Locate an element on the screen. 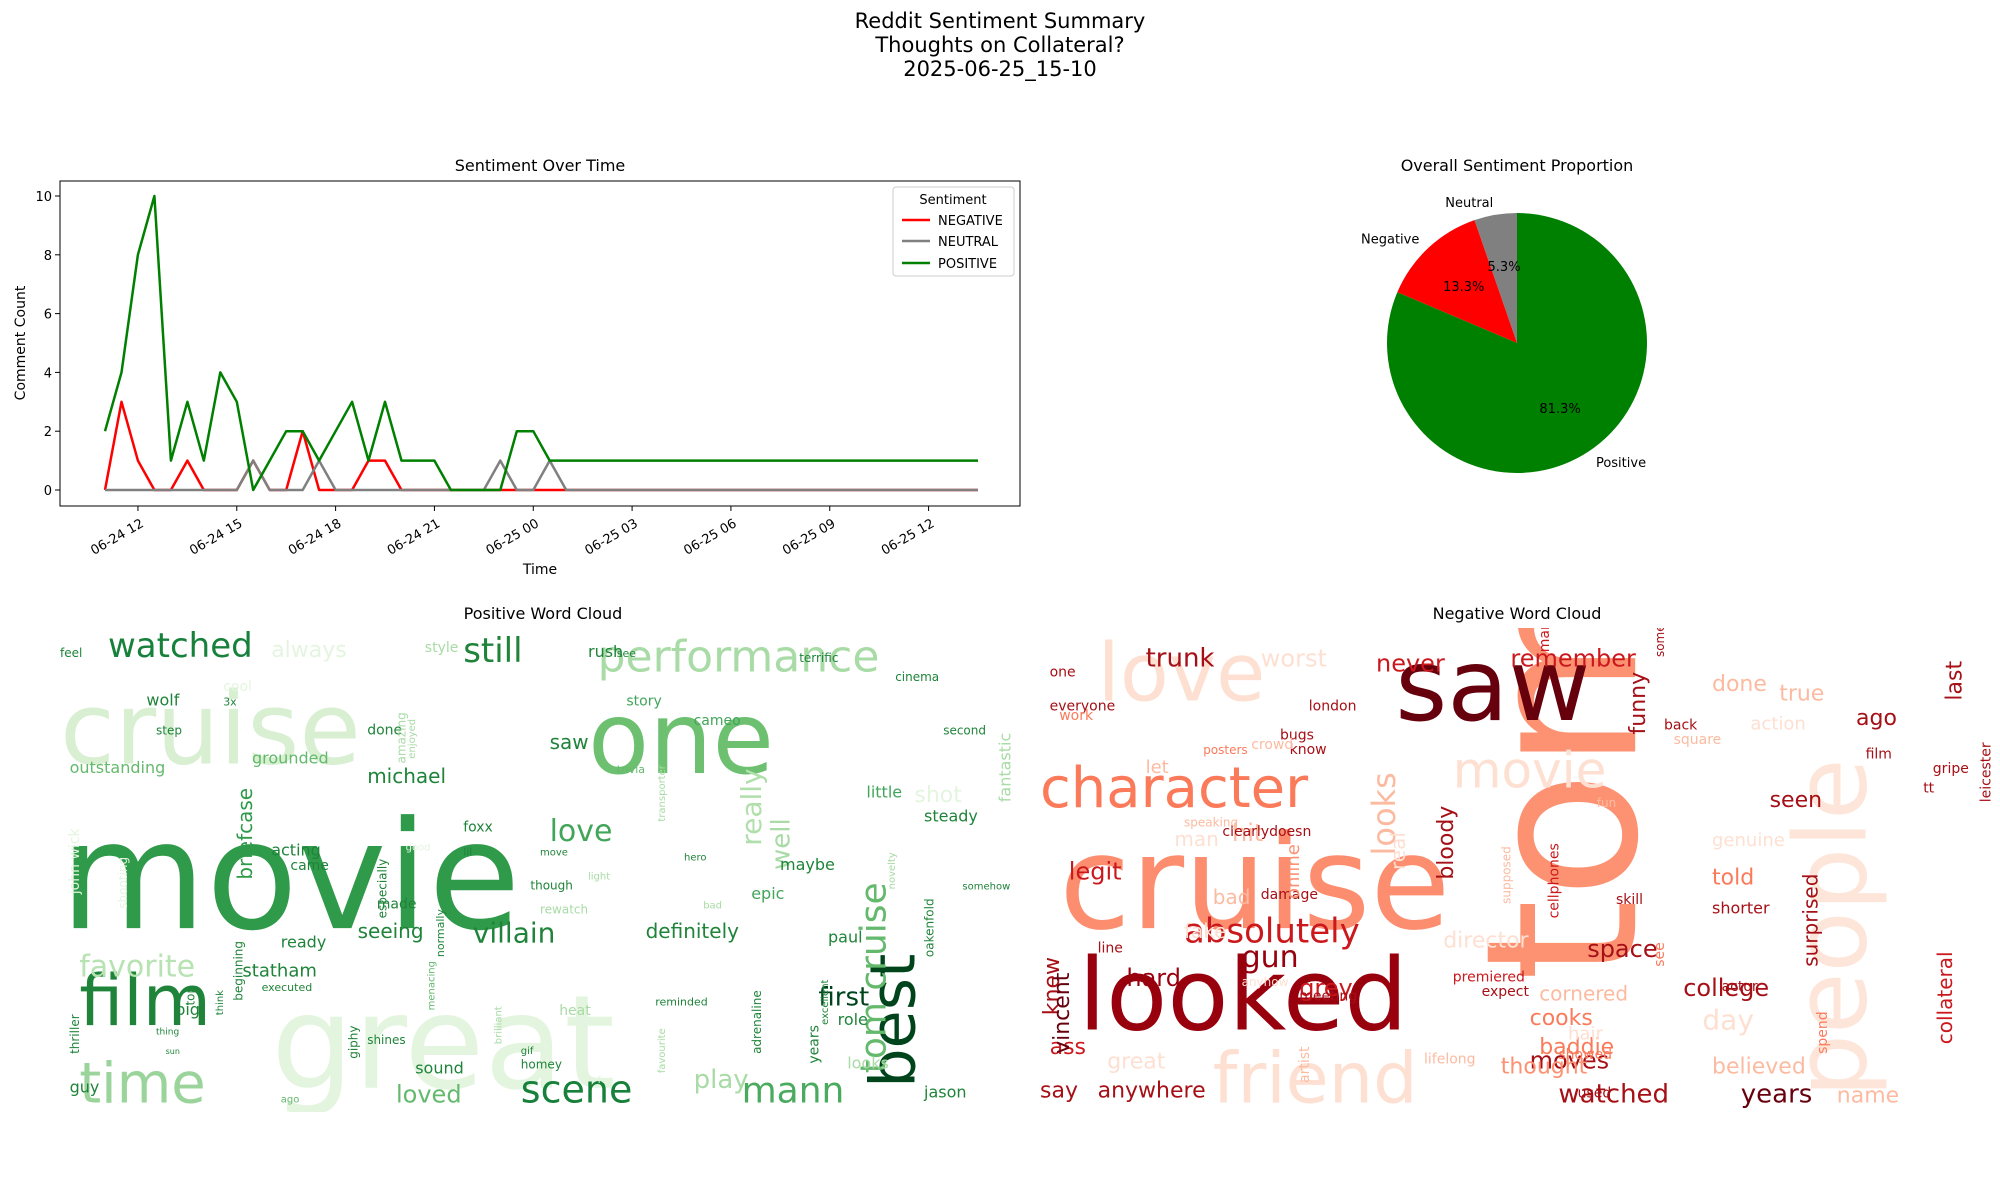 The height and width of the screenshot is (1200, 2000). y-tick-label: 8 is located at coordinates (48, 256).